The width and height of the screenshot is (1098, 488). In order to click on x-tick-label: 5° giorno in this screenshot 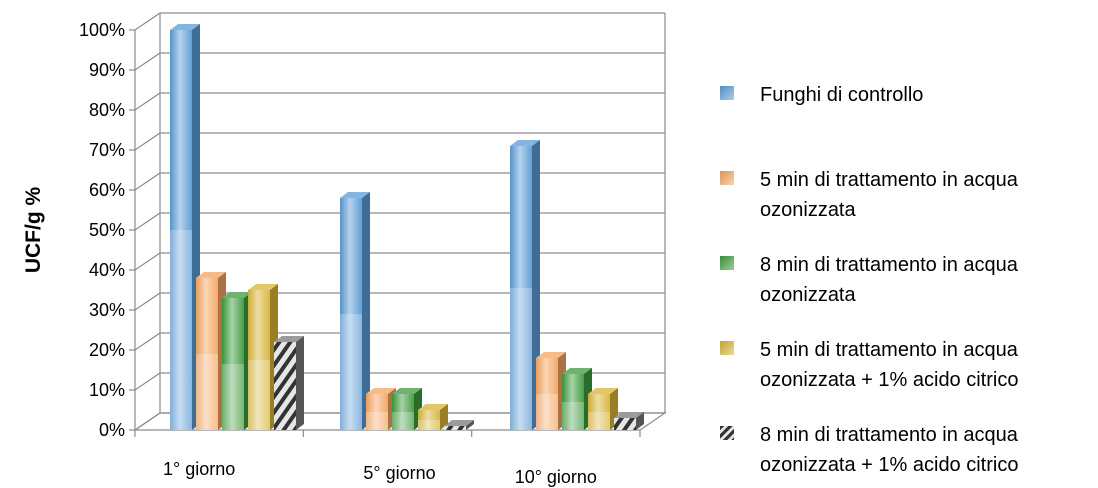, I will do `click(399, 473)`.